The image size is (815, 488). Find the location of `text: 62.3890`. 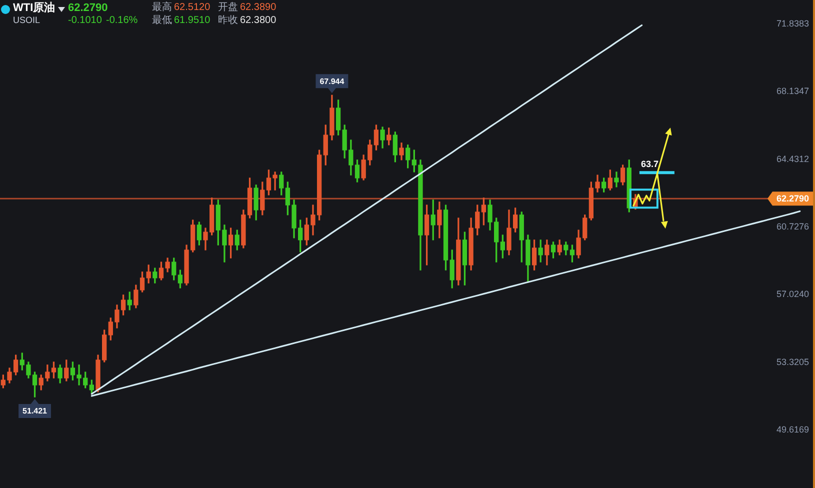

text: 62.3890 is located at coordinates (258, 7).